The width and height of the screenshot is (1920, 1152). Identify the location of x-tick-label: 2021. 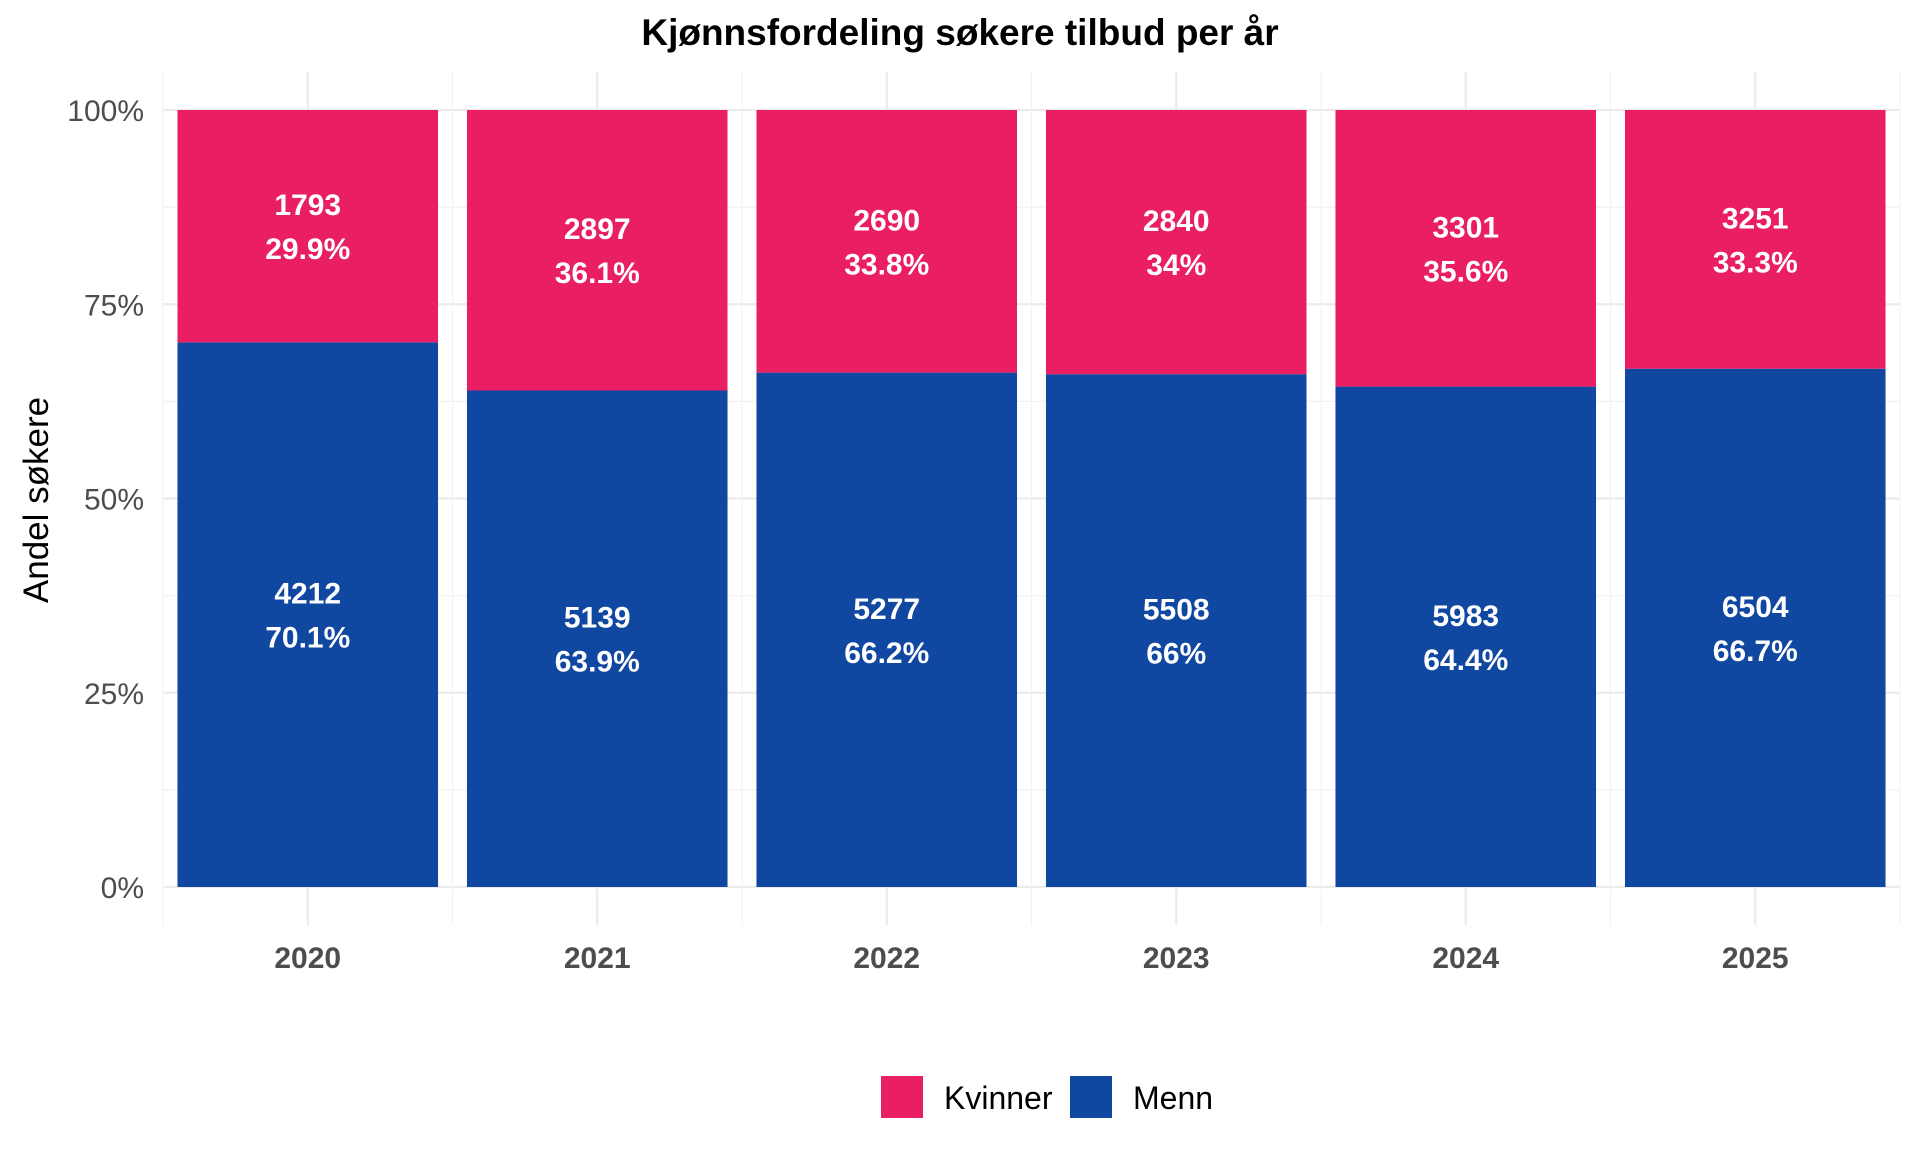
(597, 958).